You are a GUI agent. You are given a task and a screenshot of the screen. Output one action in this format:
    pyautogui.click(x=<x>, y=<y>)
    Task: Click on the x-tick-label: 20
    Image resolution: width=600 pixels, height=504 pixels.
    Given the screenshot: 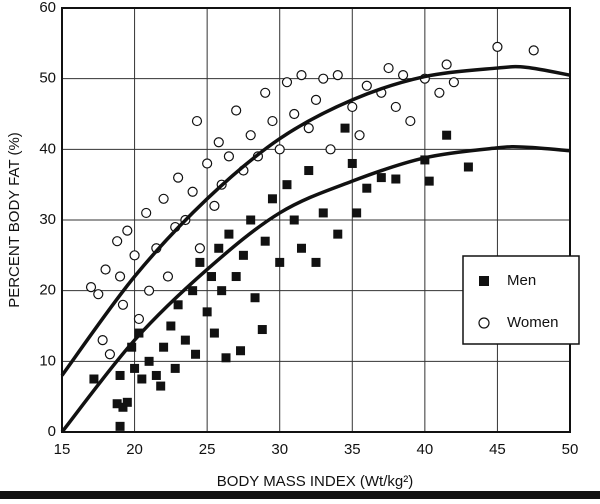 What is the action you would take?
    pyautogui.click(x=134, y=449)
    